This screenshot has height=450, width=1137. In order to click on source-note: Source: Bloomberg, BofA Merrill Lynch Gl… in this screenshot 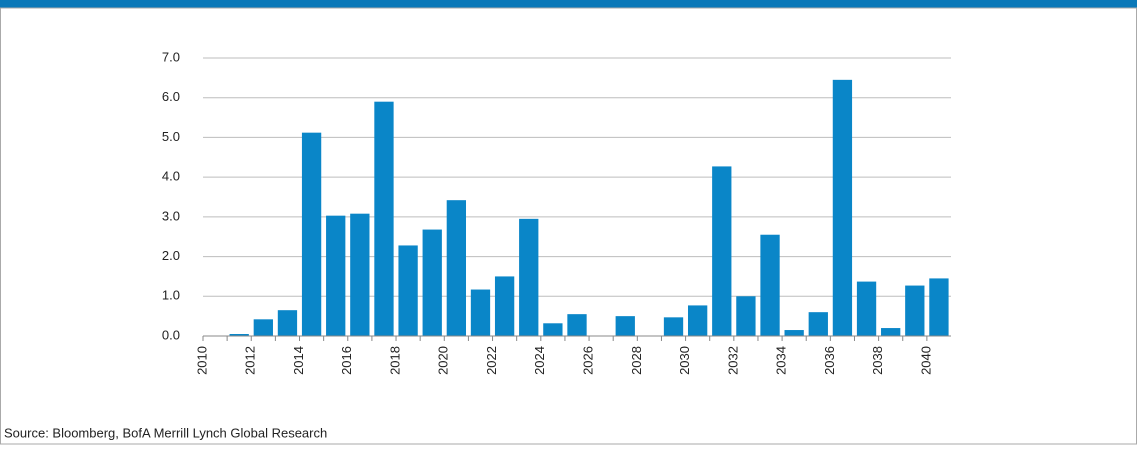, I will do `click(165, 432)`.